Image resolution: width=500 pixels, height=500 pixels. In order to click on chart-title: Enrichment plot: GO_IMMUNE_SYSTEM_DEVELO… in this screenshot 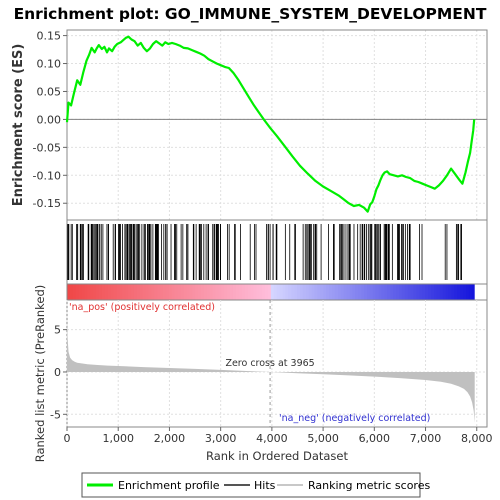, I will do `click(250, 14)`.